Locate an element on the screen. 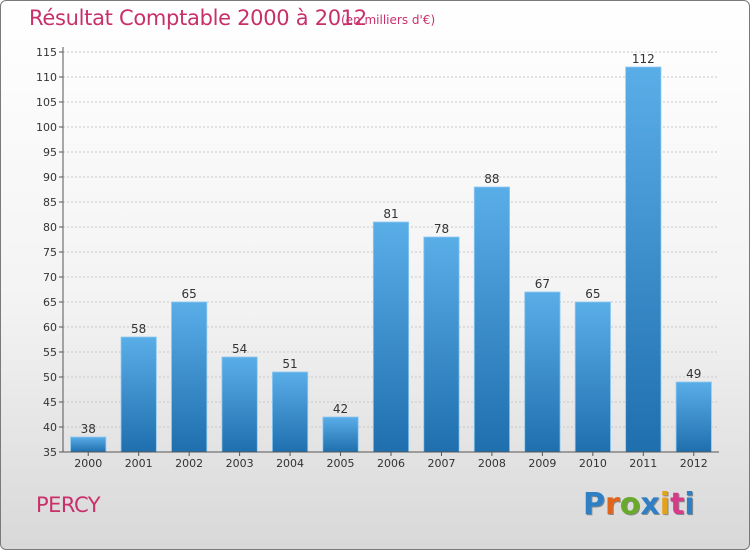 The width and height of the screenshot is (750, 550). data-label-2006: 81 is located at coordinates (390, 214).